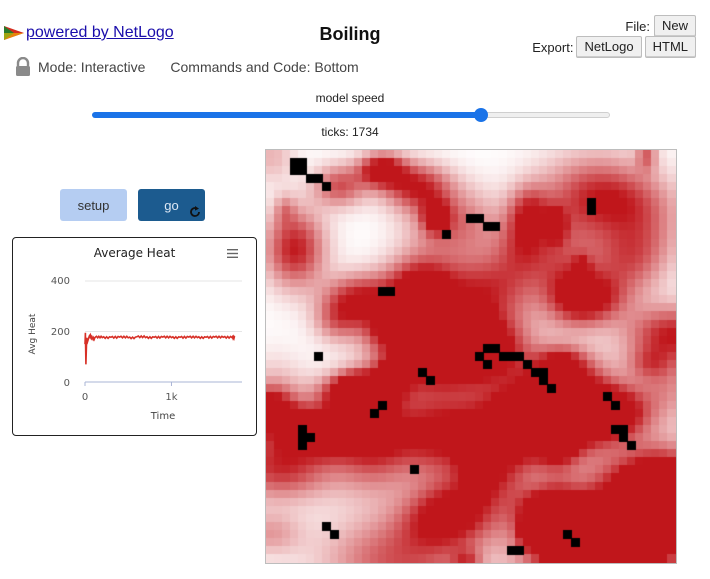 This screenshot has height=579, width=710. I want to click on ticks-counter: ticks: 1734, so click(350, 132).